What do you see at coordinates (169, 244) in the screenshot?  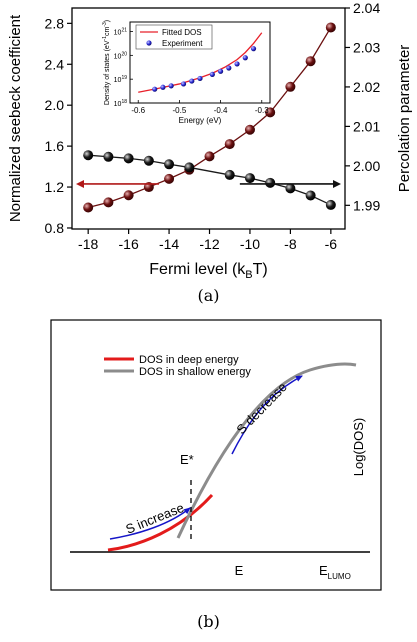 I see `x-tick-label: -14` at bounding box center [169, 244].